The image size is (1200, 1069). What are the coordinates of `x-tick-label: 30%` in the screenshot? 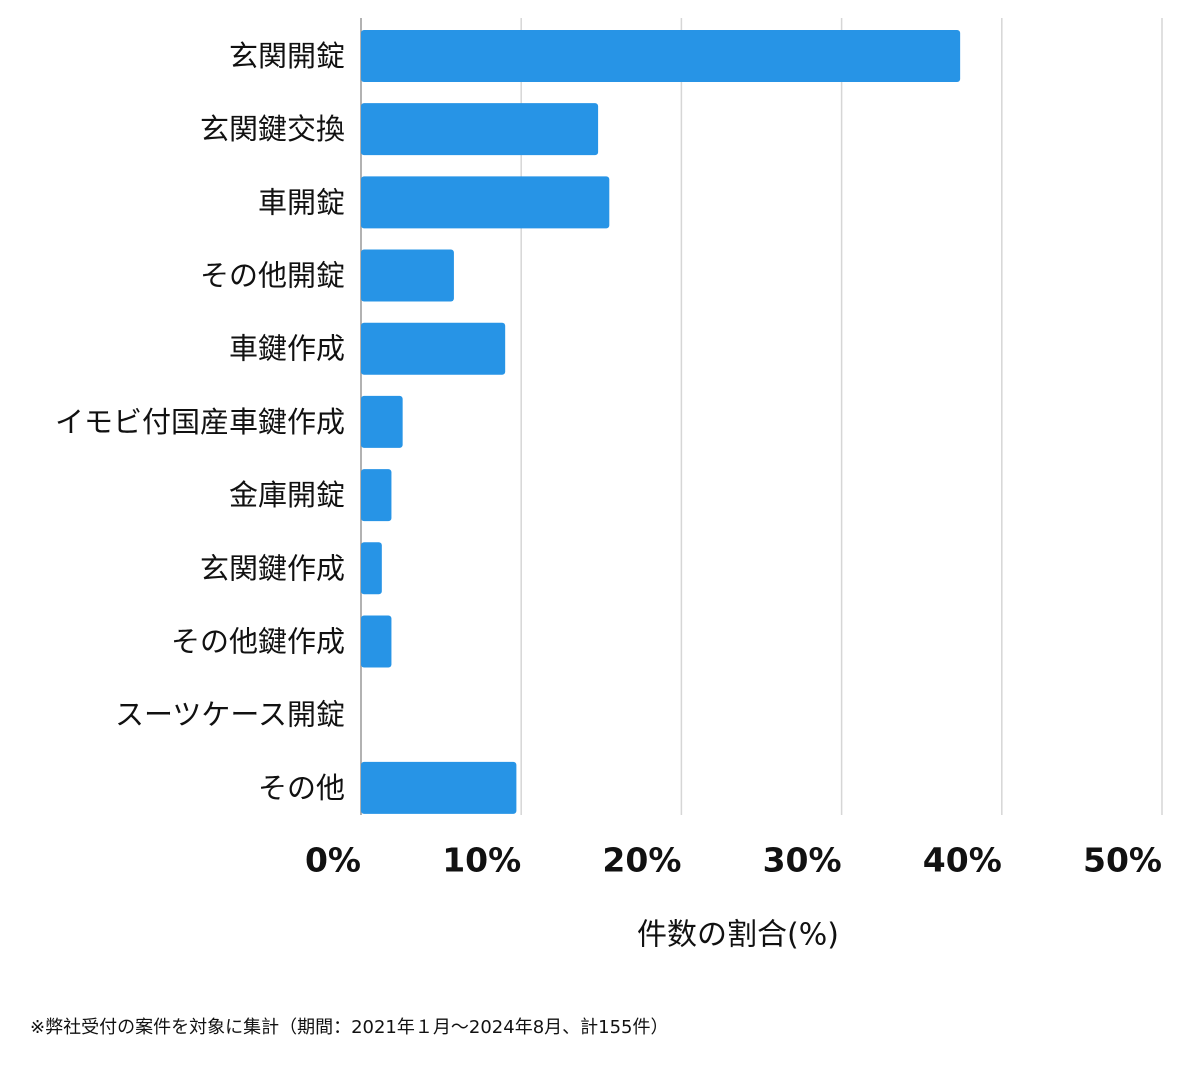 It's located at (802, 860).